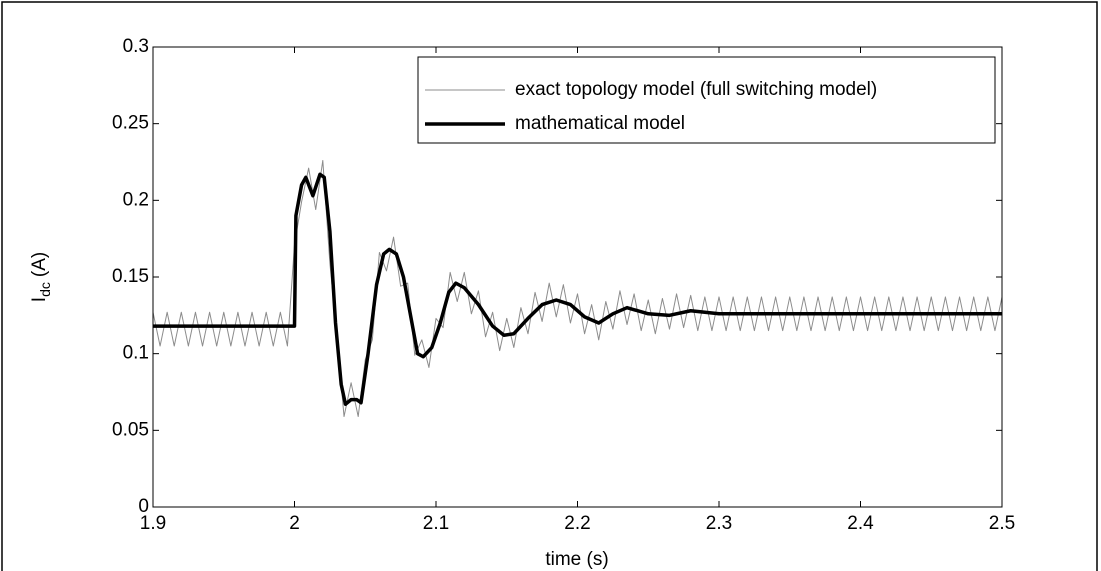 Image resolution: width=1101 pixels, height=571 pixels. What do you see at coordinates (576, 559) in the screenshot?
I see `x-axis-label: time (s)` at bounding box center [576, 559].